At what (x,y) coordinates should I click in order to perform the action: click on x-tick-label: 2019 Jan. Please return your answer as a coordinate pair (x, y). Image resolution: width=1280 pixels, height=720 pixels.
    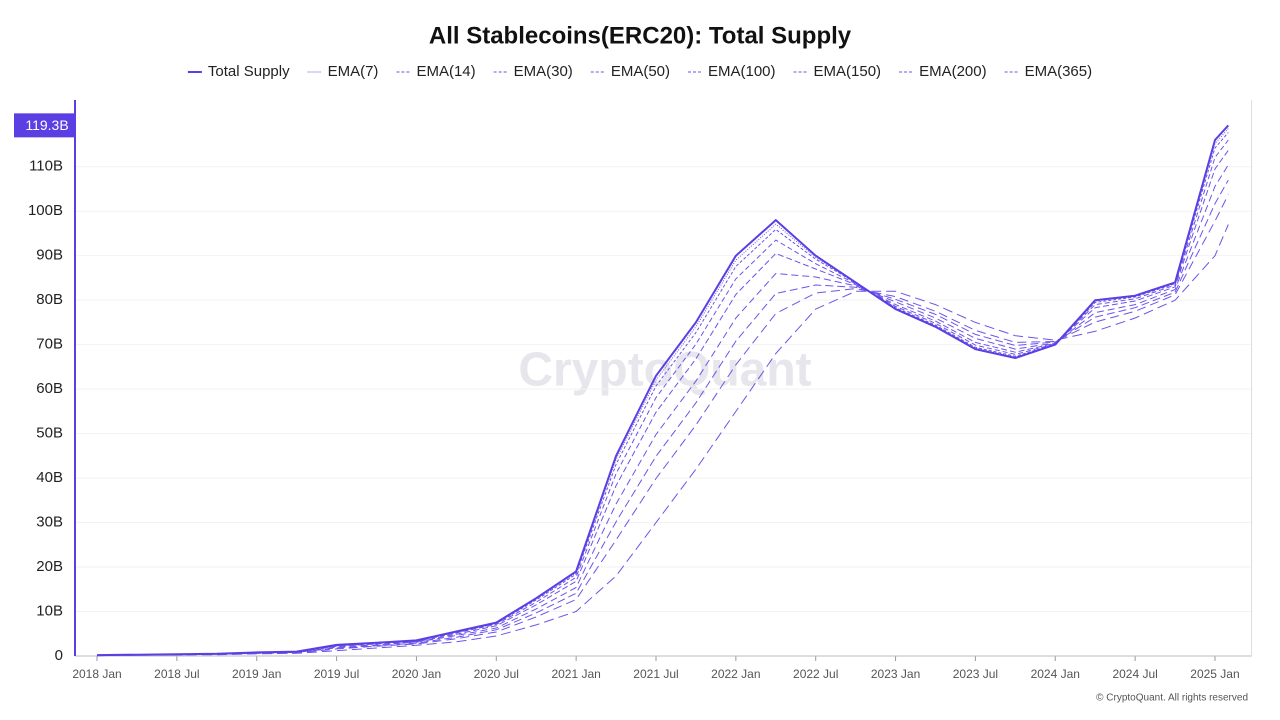
    Looking at the image, I should click on (256, 674).